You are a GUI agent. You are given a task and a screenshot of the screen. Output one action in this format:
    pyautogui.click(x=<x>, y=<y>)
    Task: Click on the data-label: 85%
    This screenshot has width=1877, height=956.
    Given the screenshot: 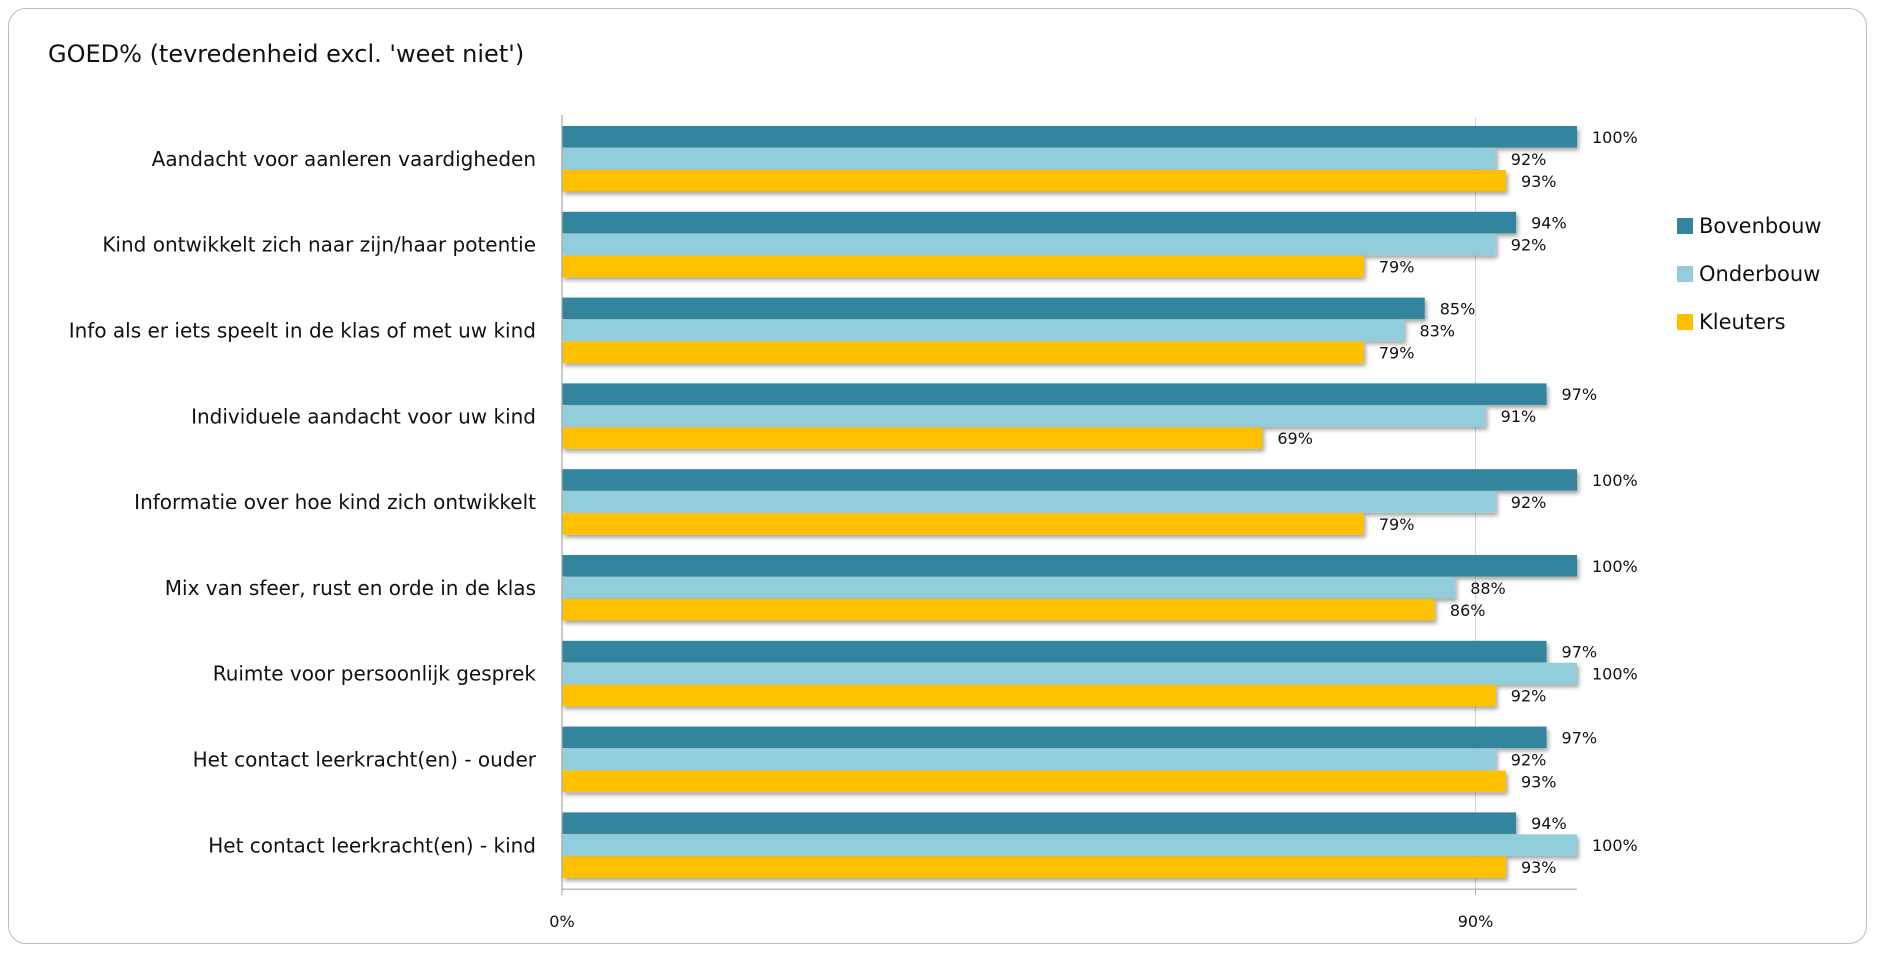 What is the action you would take?
    pyautogui.click(x=1458, y=308)
    